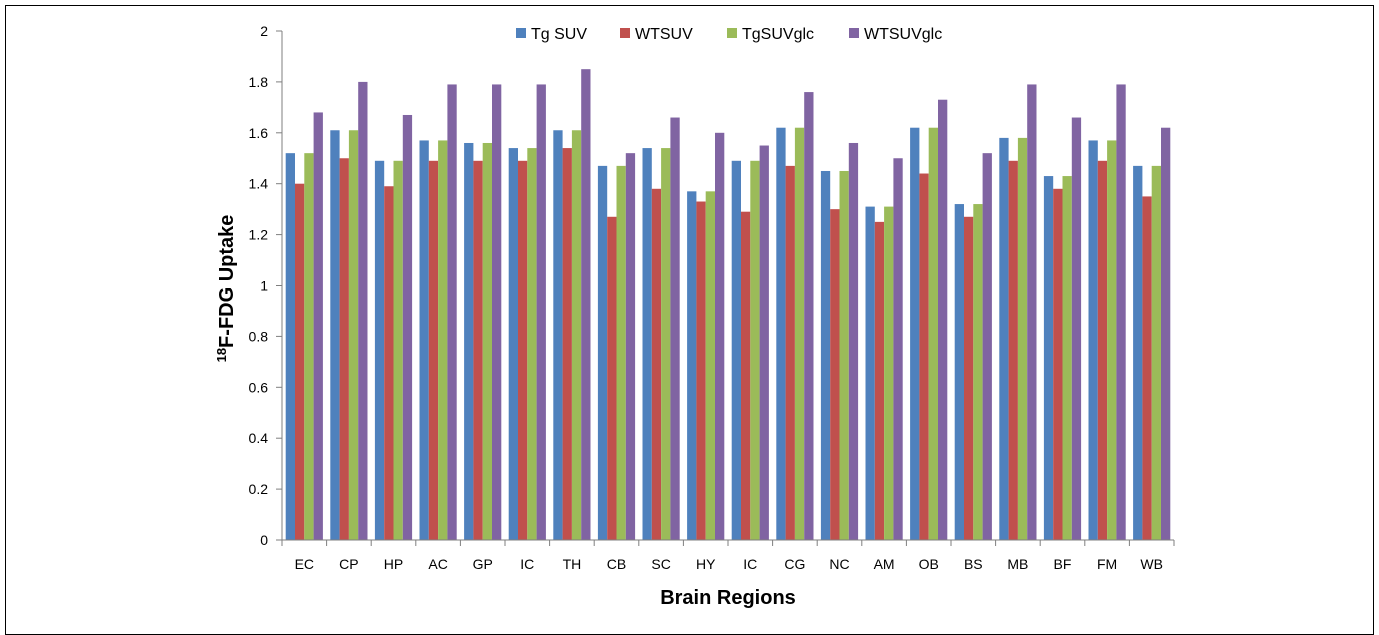 The height and width of the screenshot is (635, 1379). Describe the element at coordinates (259, 387) in the screenshot. I see `y-tick-label: 0.6` at that location.